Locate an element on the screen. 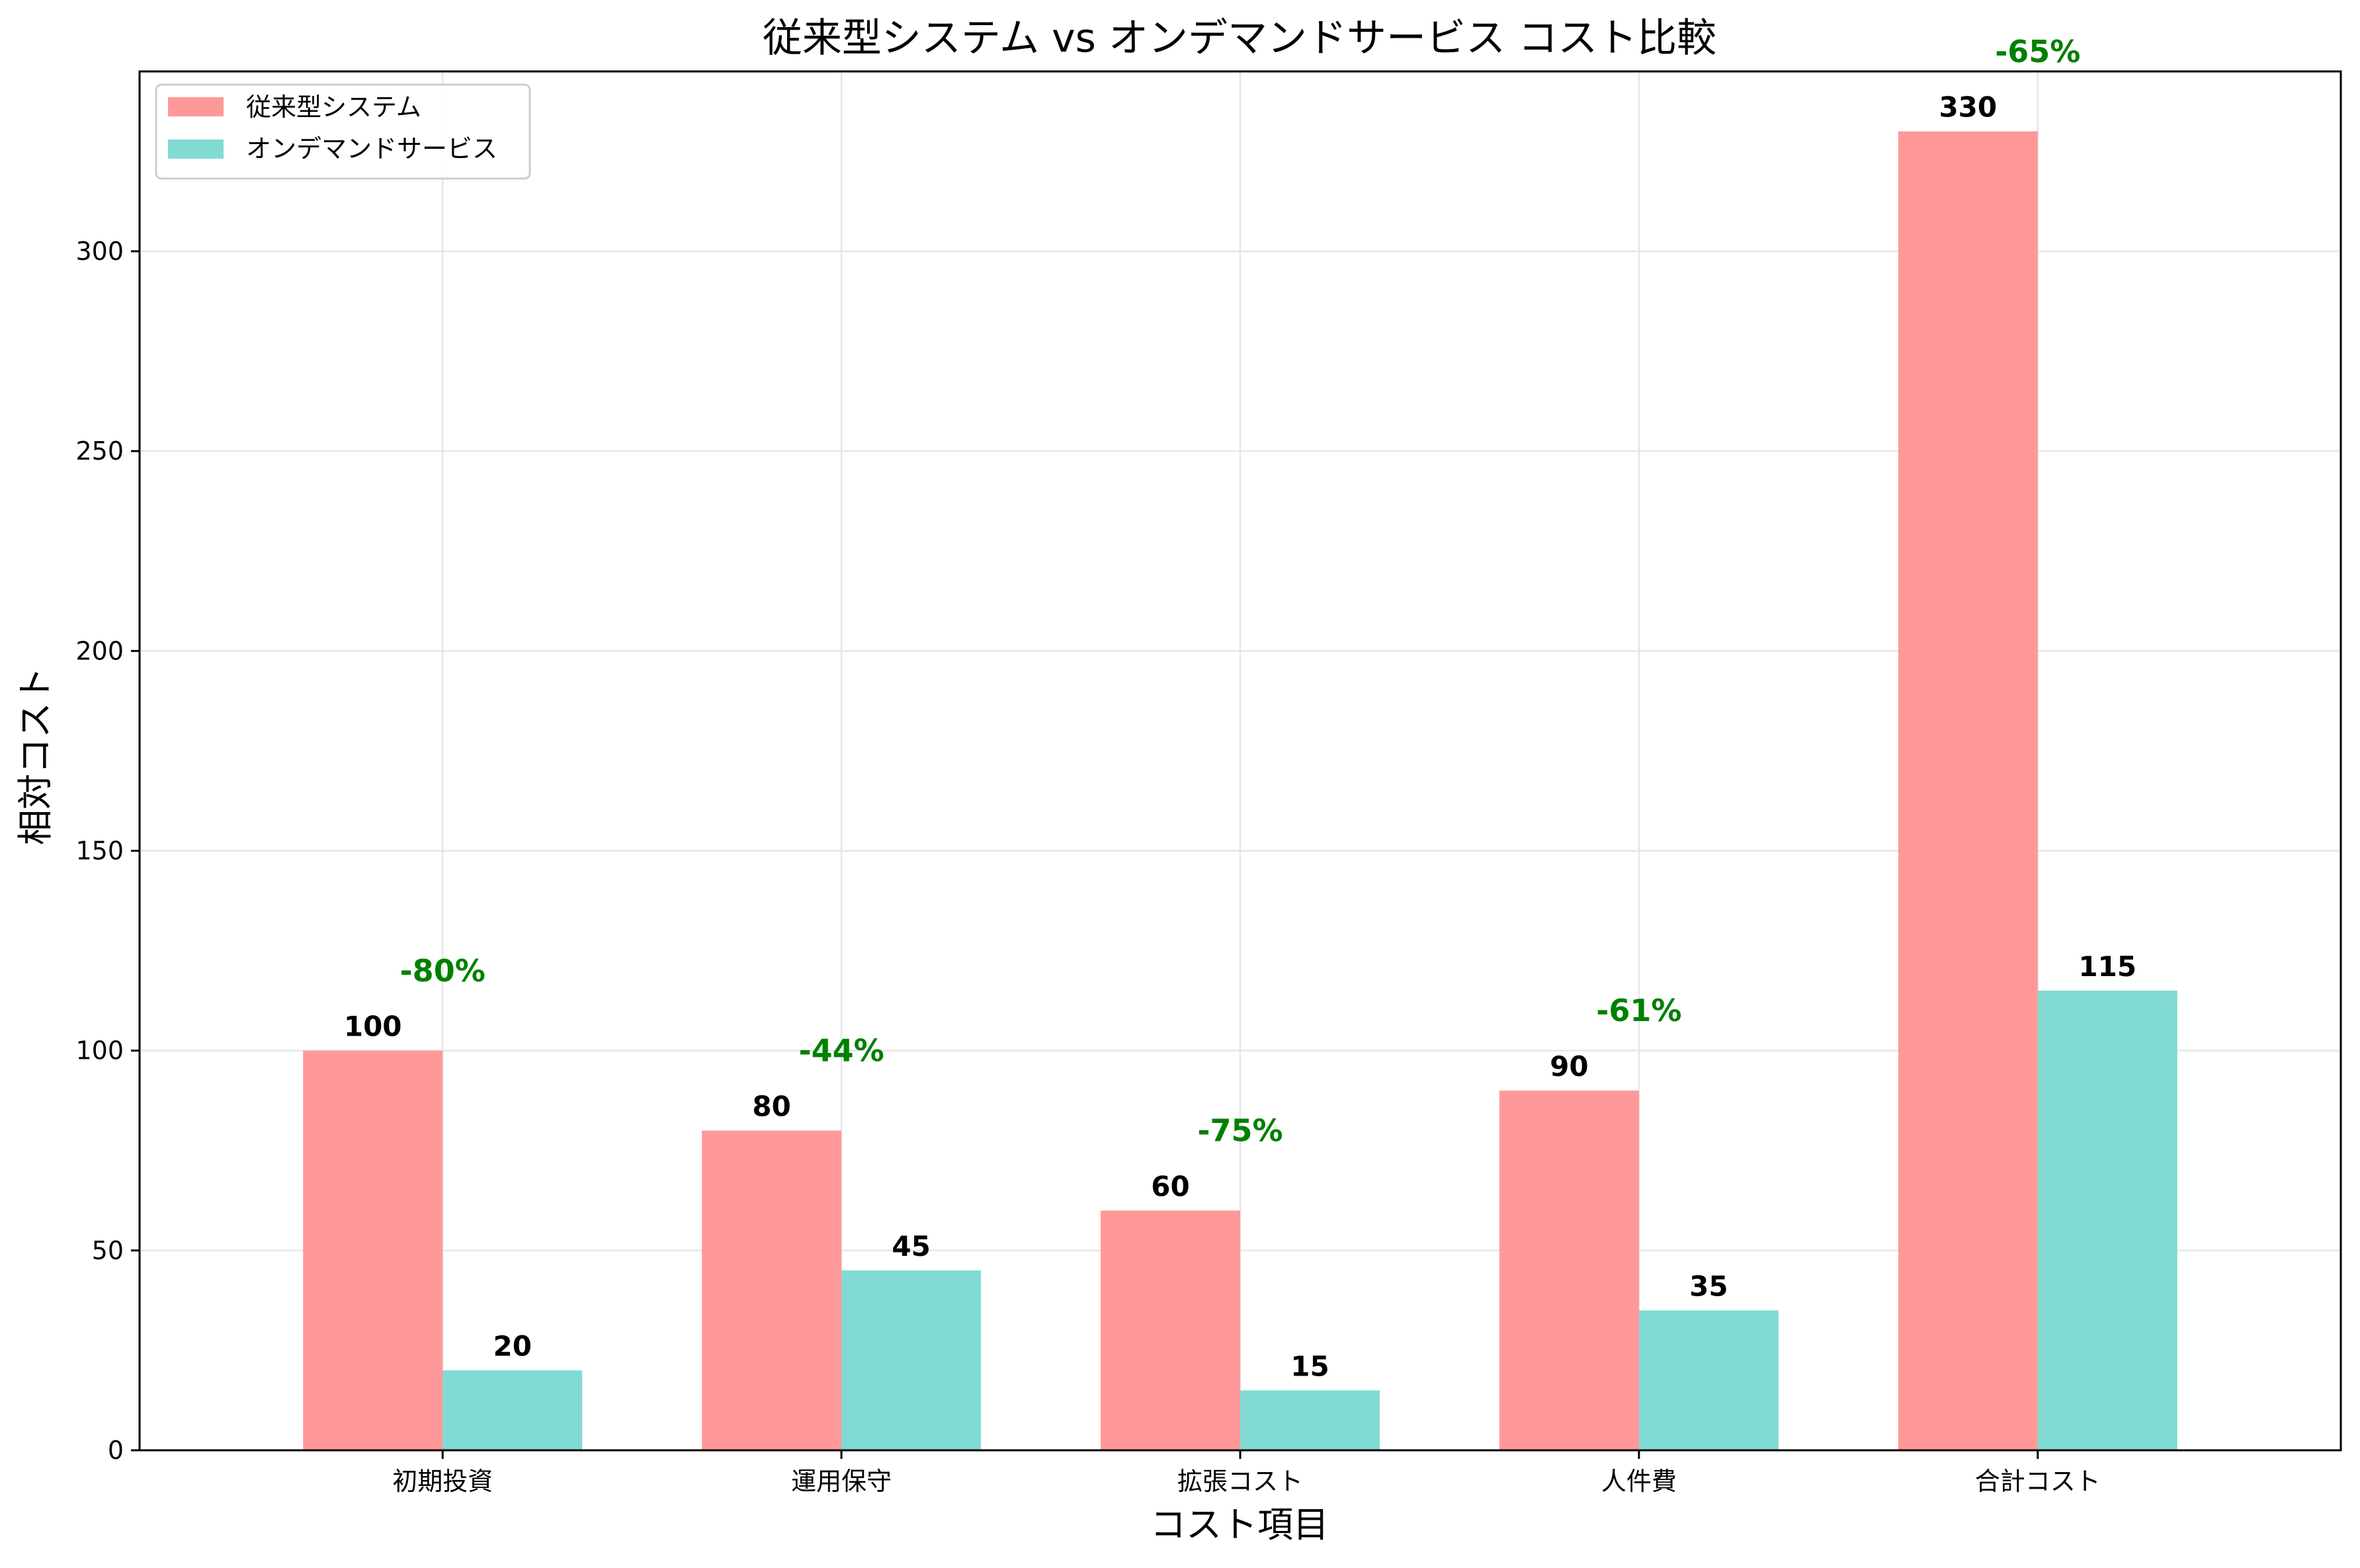  value-label-traditional: 90 is located at coordinates (1569, 1066).